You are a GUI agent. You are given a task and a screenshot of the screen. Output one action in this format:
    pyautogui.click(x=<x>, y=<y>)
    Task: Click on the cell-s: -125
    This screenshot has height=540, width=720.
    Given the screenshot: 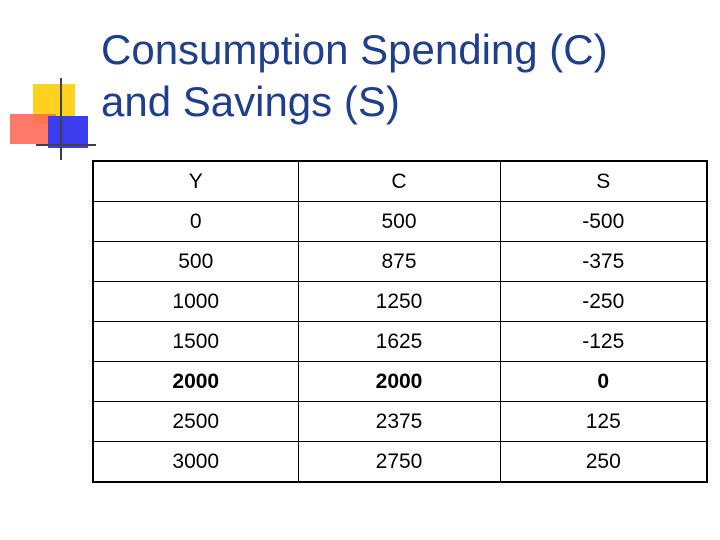 What is the action you would take?
    pyautogui.click(x=603, y=341)
    